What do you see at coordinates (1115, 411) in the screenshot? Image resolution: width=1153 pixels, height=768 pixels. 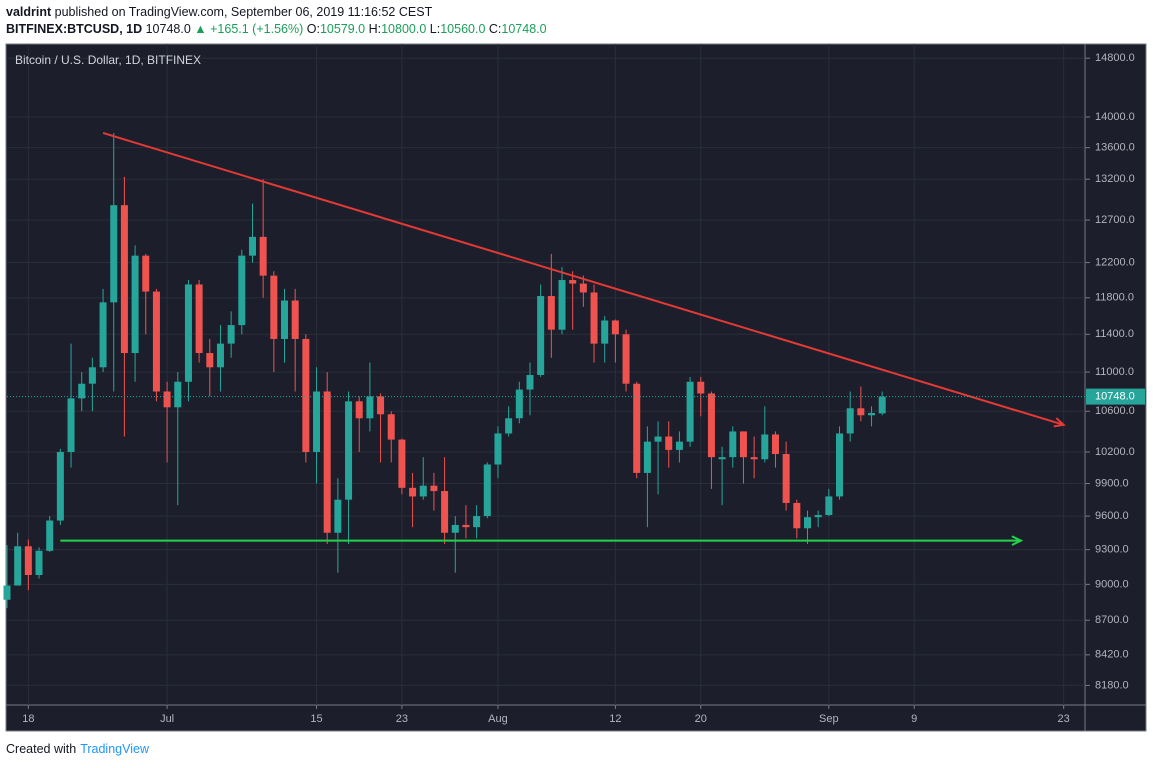 I see `y-tick-label: 10600.0` at bounding box center [1115, 411].